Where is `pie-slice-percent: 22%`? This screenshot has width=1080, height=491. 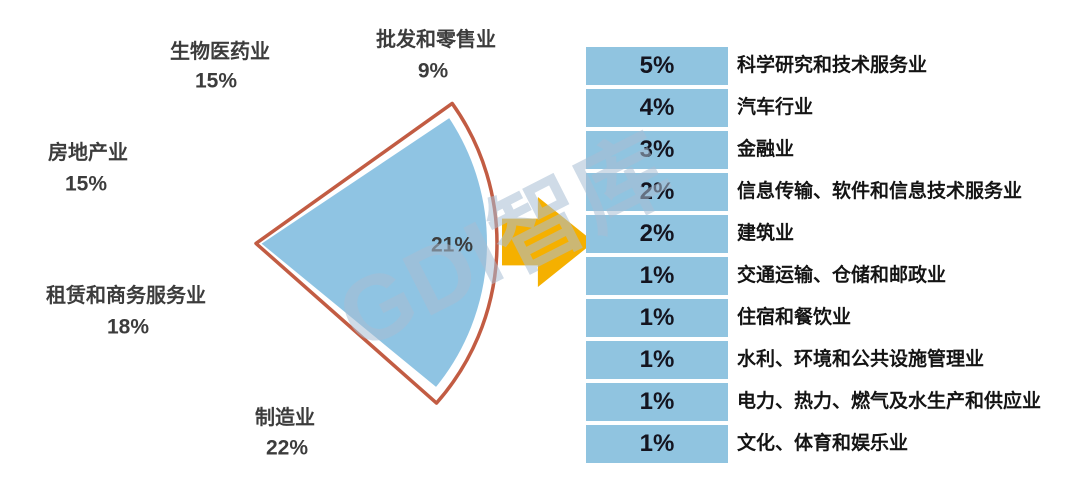
pie-slice-percent: 22% is located at coordinates (287, 448).